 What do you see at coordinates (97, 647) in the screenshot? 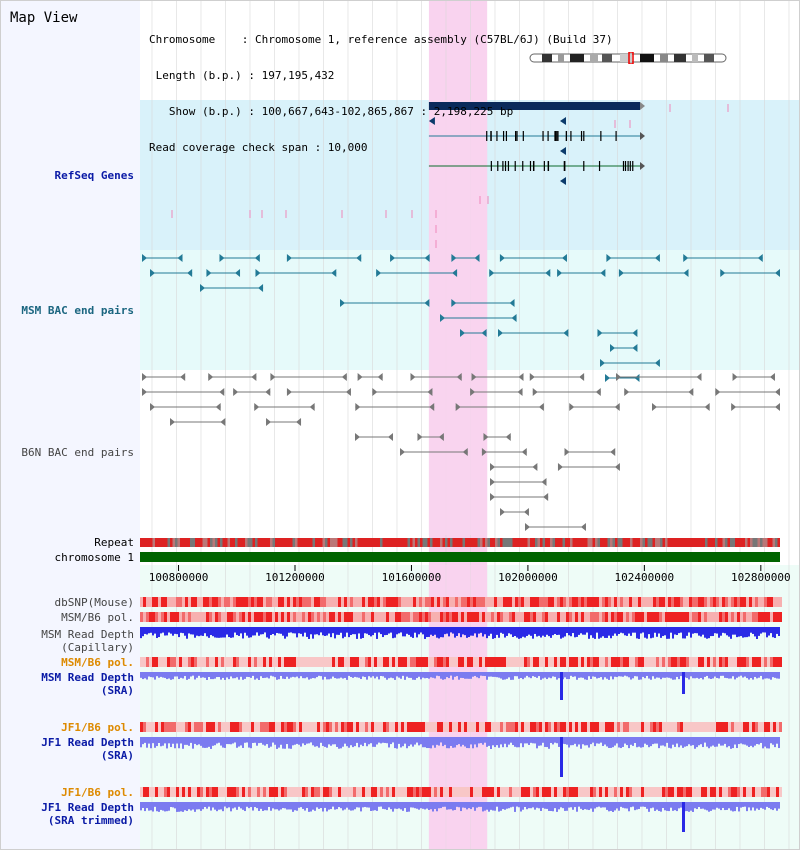
I see `label-msm-depth-cap-2: (Capillary)` at bounding box center [97, 647].